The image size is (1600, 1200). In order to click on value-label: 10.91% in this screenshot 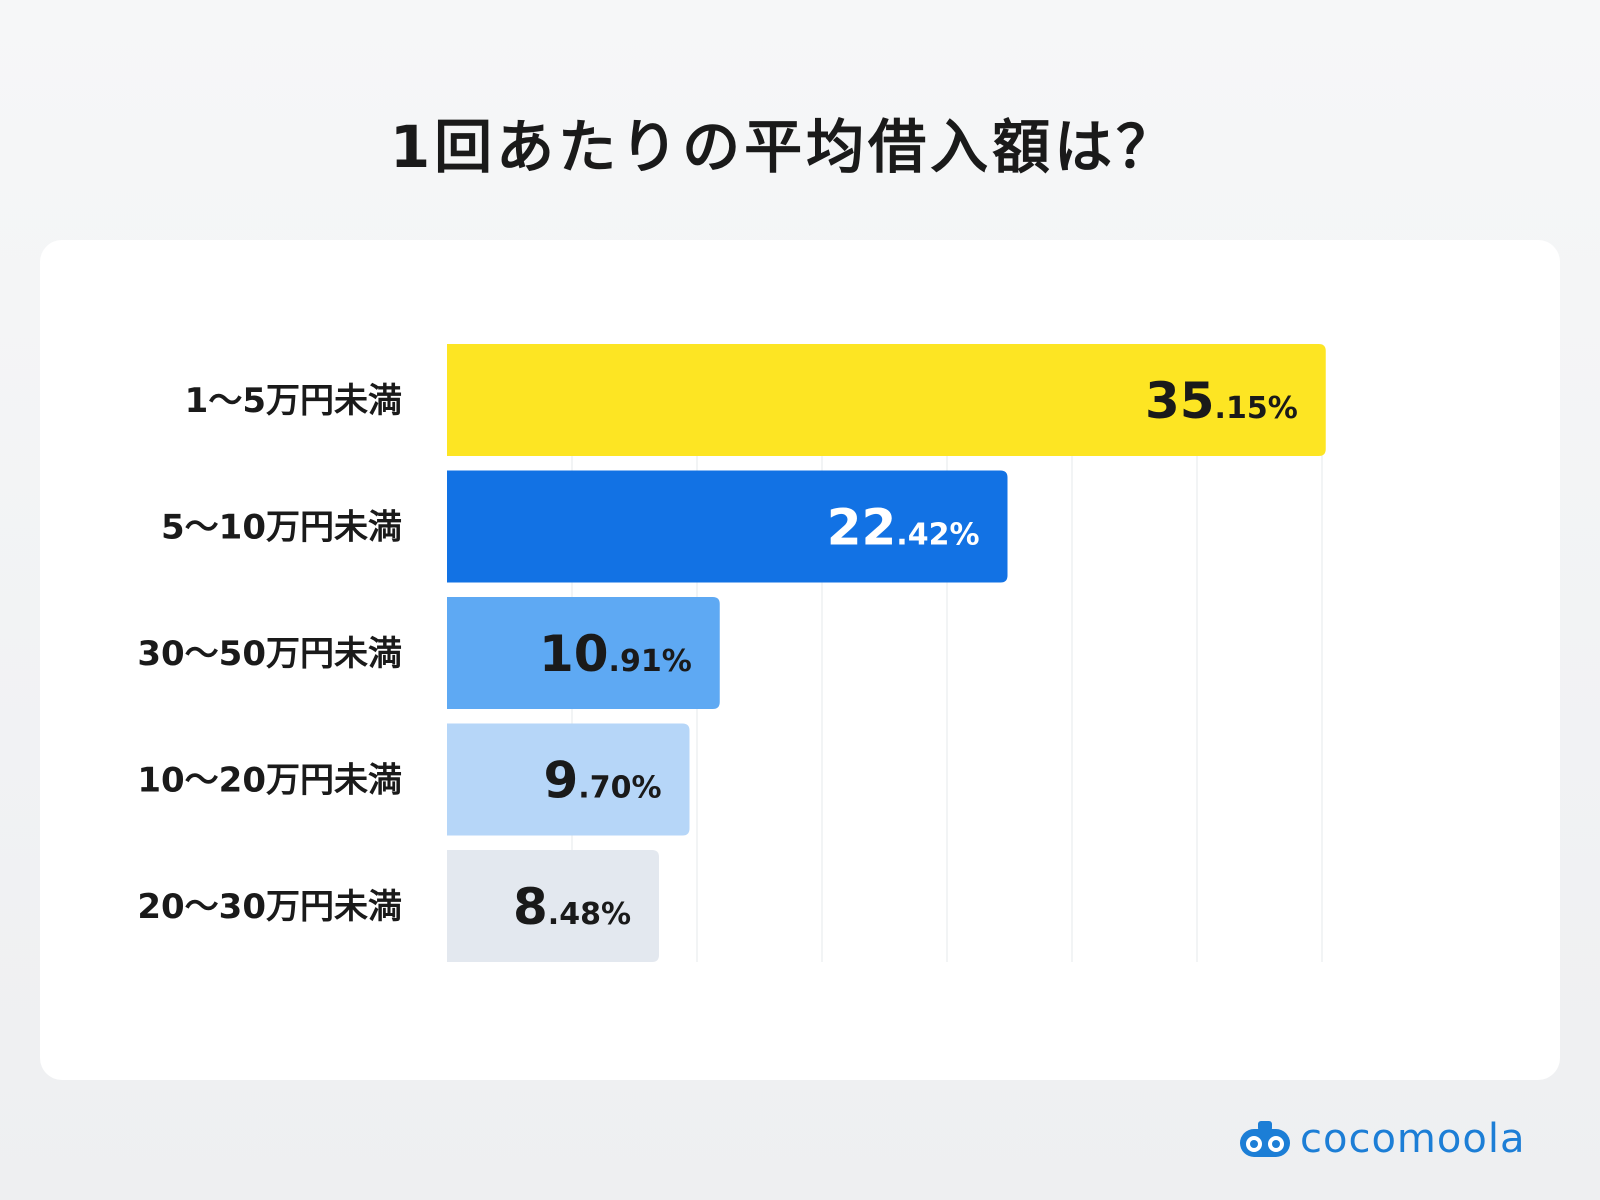, I will do `click(615, 654)`.